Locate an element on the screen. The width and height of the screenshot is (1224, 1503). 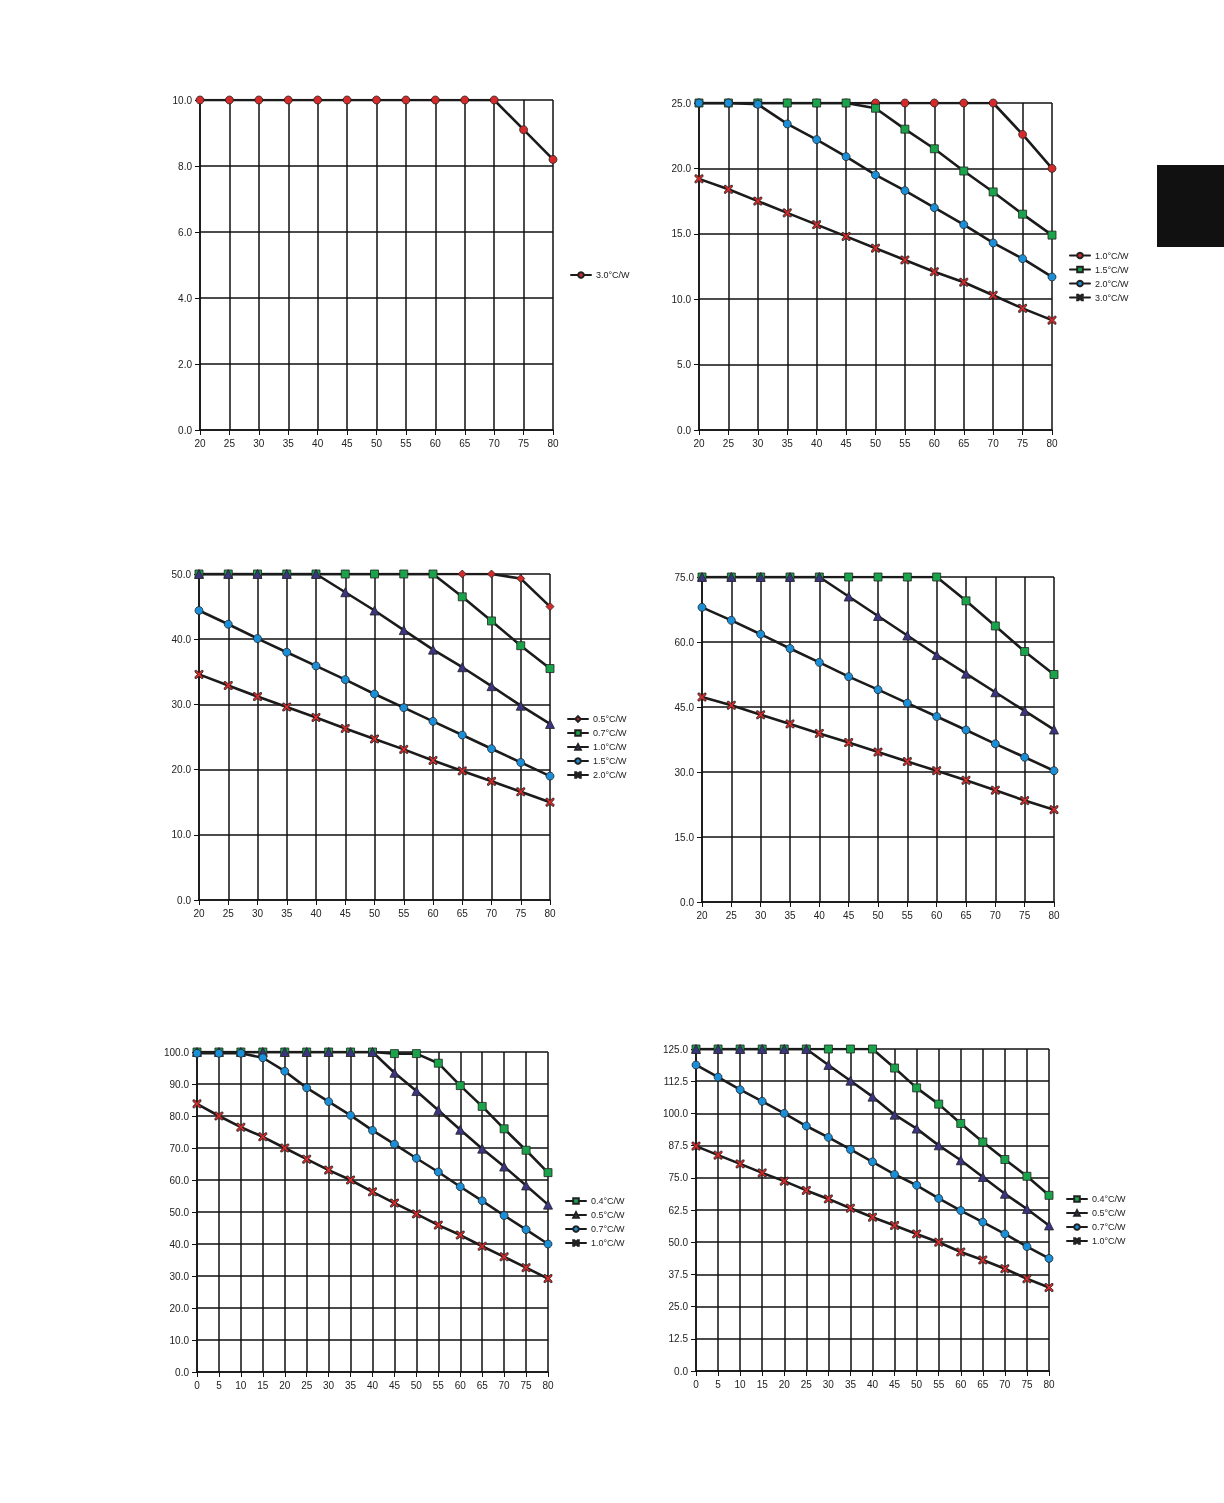
x-tick-label: 10 is located at coordinates (241, 1385).